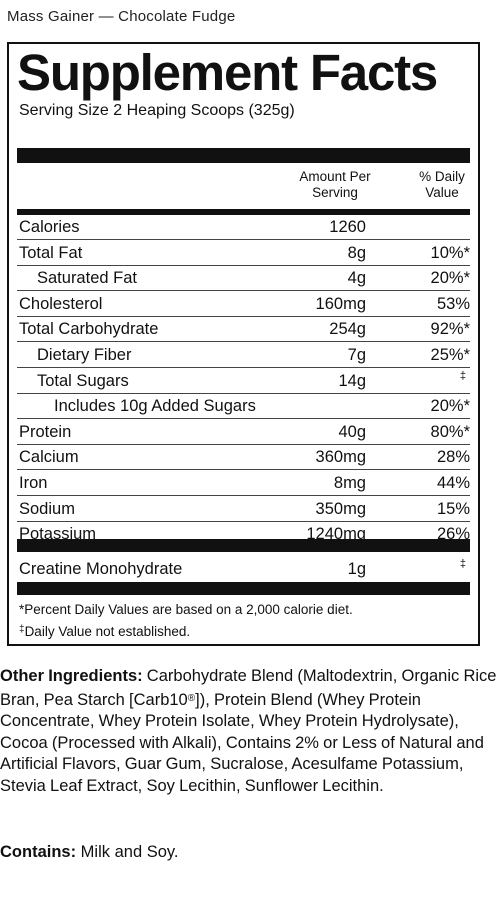 The height and width of the screenshot is (900, 500). Describe the element at coordinates (61, 303) in the screenshot. I see `nutrient-label: Cholesterol` at that location.